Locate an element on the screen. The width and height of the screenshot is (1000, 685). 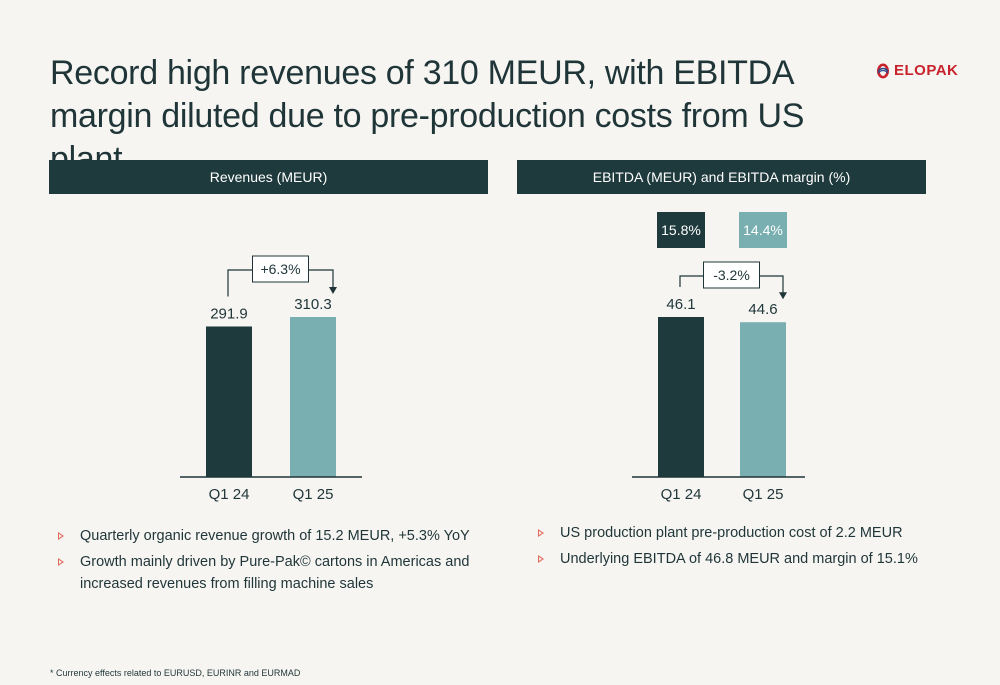
ebitda-change-box is located at coordinates (731, 275).